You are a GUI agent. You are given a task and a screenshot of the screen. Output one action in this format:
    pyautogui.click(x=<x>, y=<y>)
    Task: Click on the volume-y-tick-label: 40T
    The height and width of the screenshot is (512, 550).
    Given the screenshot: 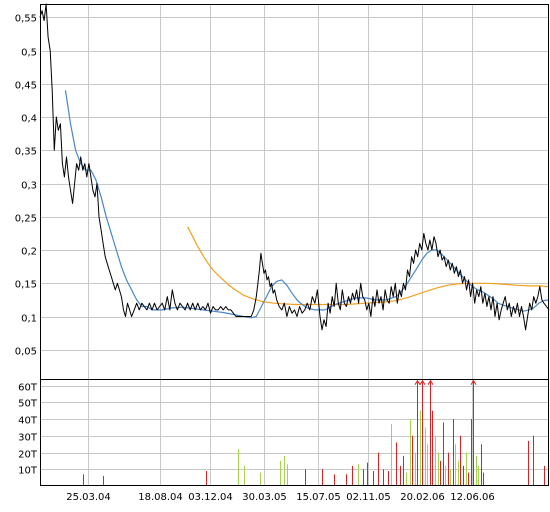 What is the action you would take?
    pyautogui.click(x=28, y=421)
    